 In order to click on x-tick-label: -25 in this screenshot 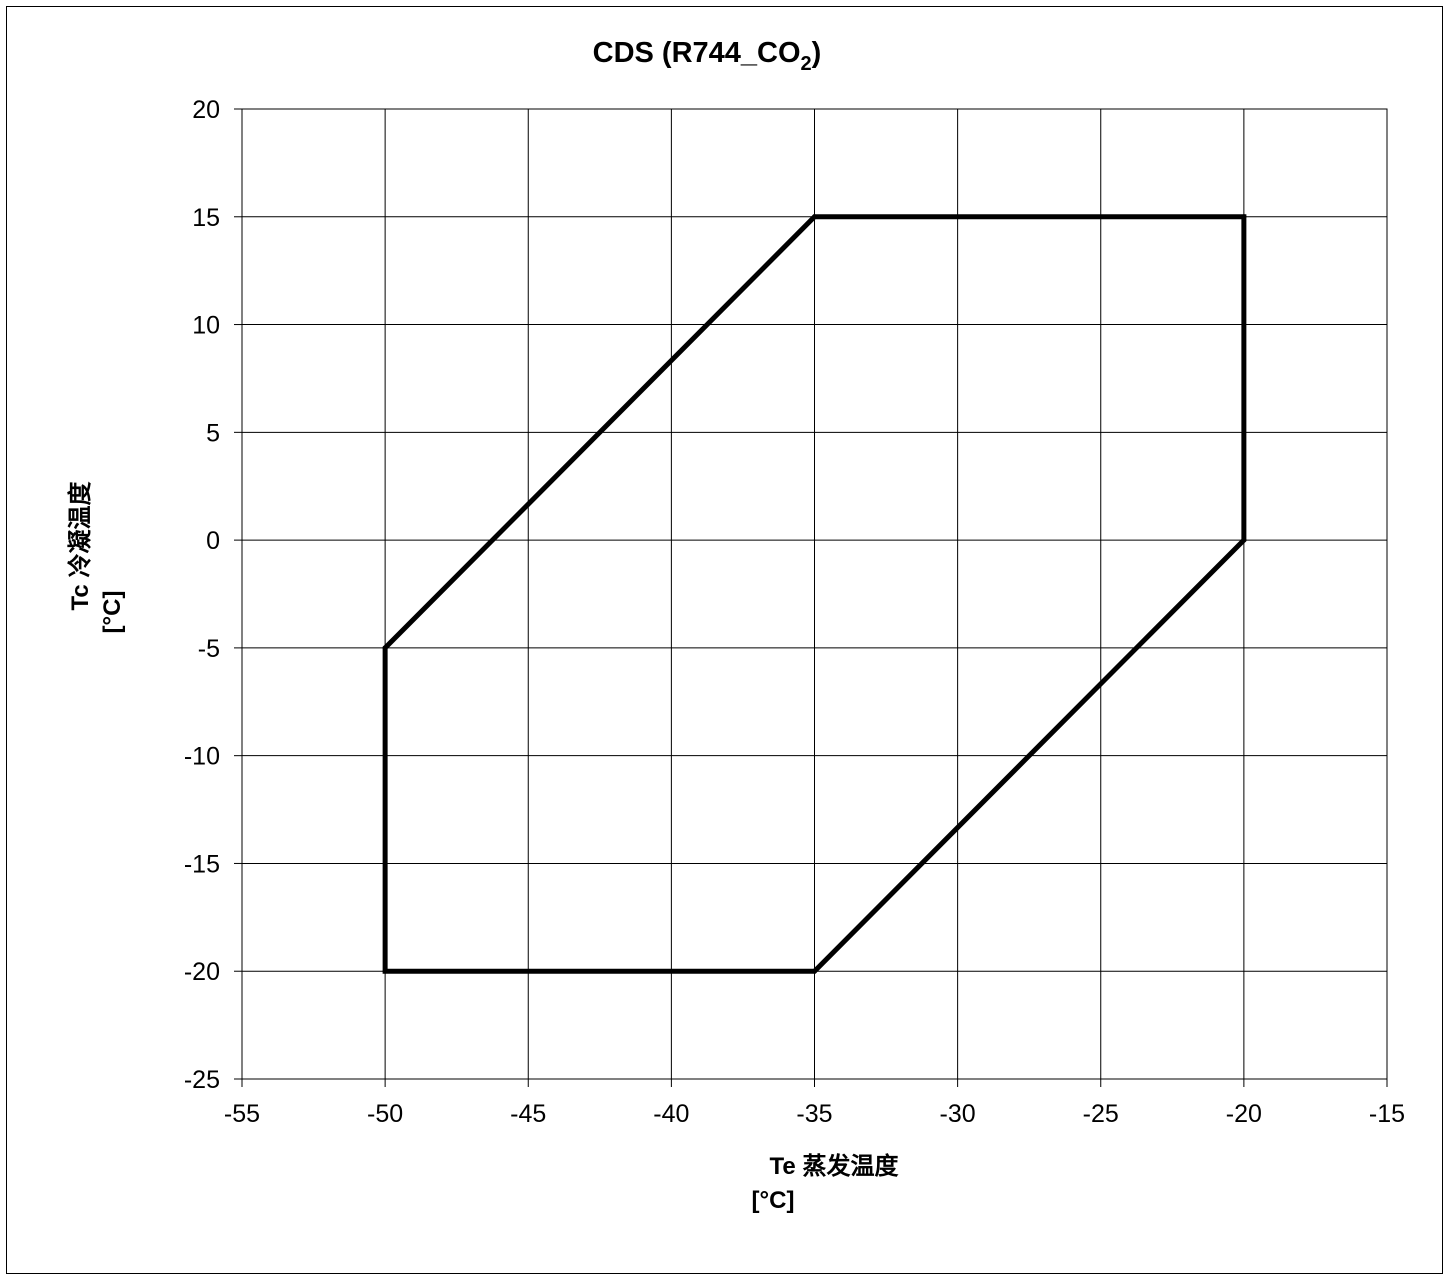, I will do `click(1101, 1114)`.